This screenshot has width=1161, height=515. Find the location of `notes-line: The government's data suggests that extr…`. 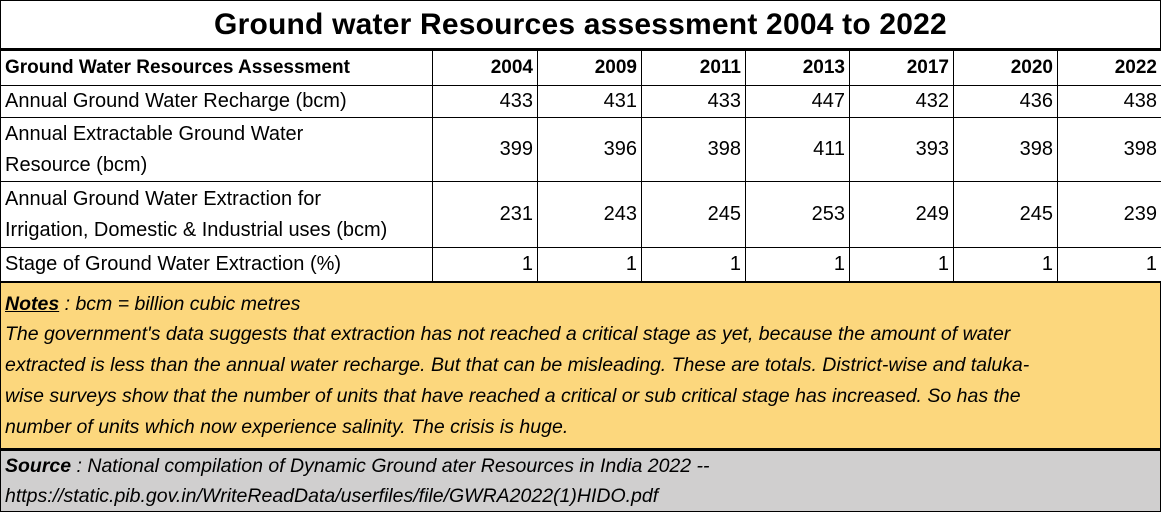

notes-line: The government's data suggests that extr… is located at coordinates (508, 334).